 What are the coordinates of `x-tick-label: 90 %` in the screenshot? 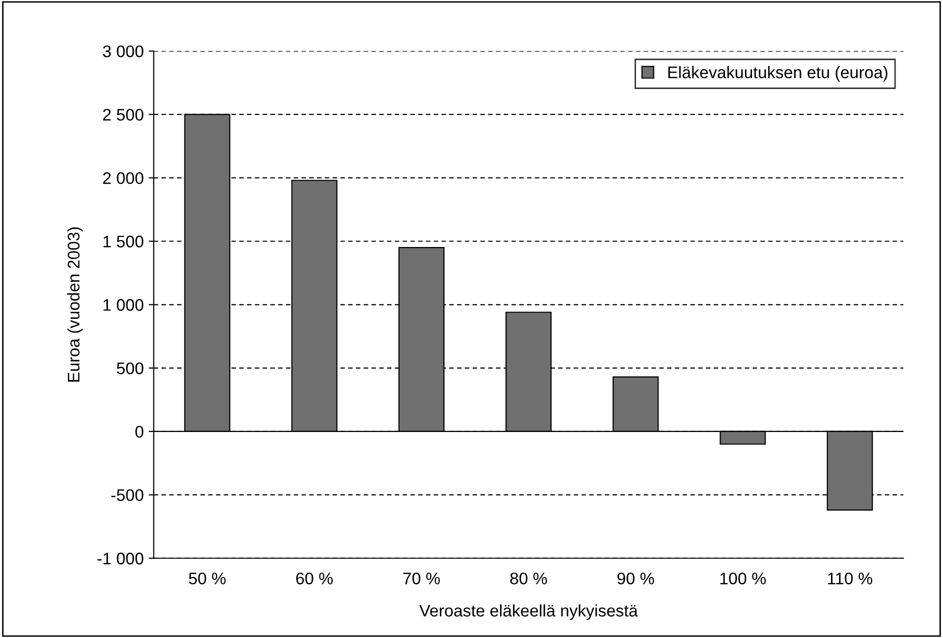 It's located at (635, 578).